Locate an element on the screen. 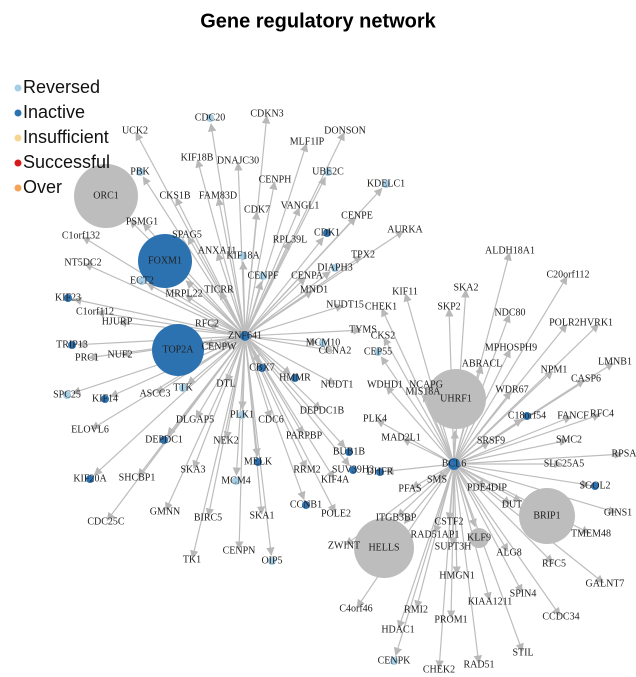  node-label: NDC80 is located at coordinates (509, 312).